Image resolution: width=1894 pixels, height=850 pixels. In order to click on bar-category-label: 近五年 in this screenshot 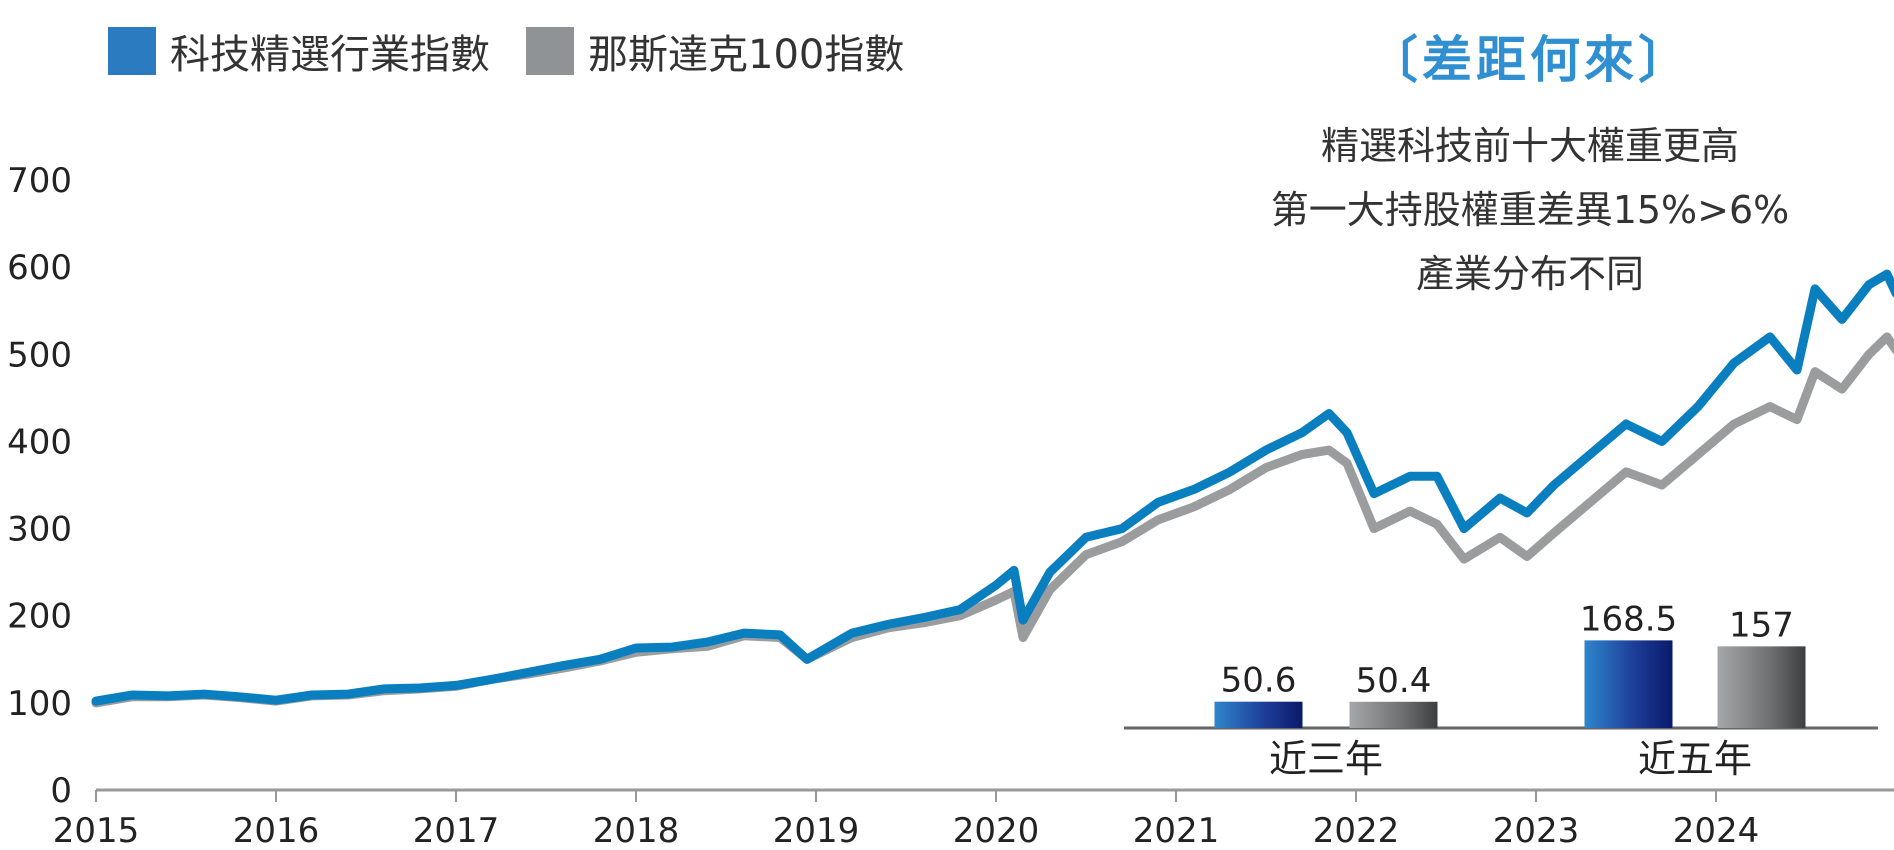, I will do `click(1695, 759)`.